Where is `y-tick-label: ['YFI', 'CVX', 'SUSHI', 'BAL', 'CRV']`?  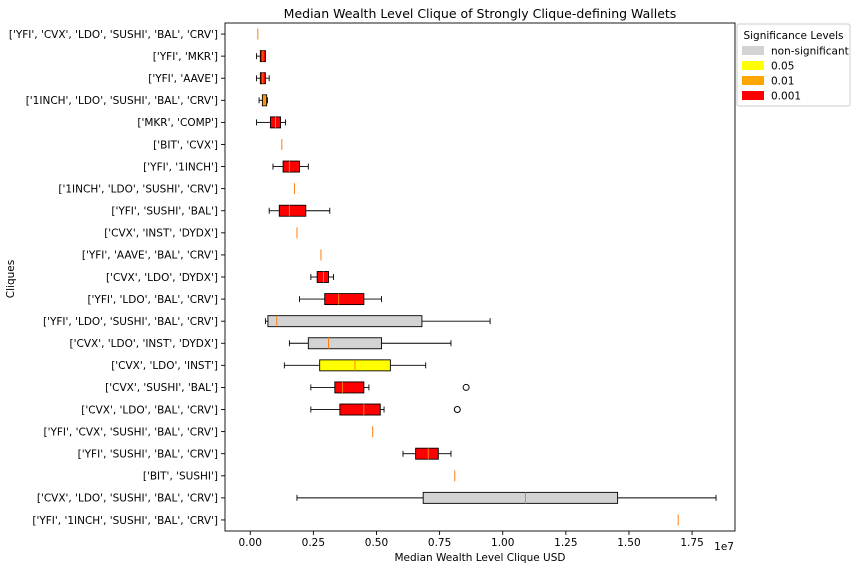
y-tick-label: ['YFI', 'CVX', 'SUSHI', 'BAL', 'CRV'] is located at coordinates (131, 432).